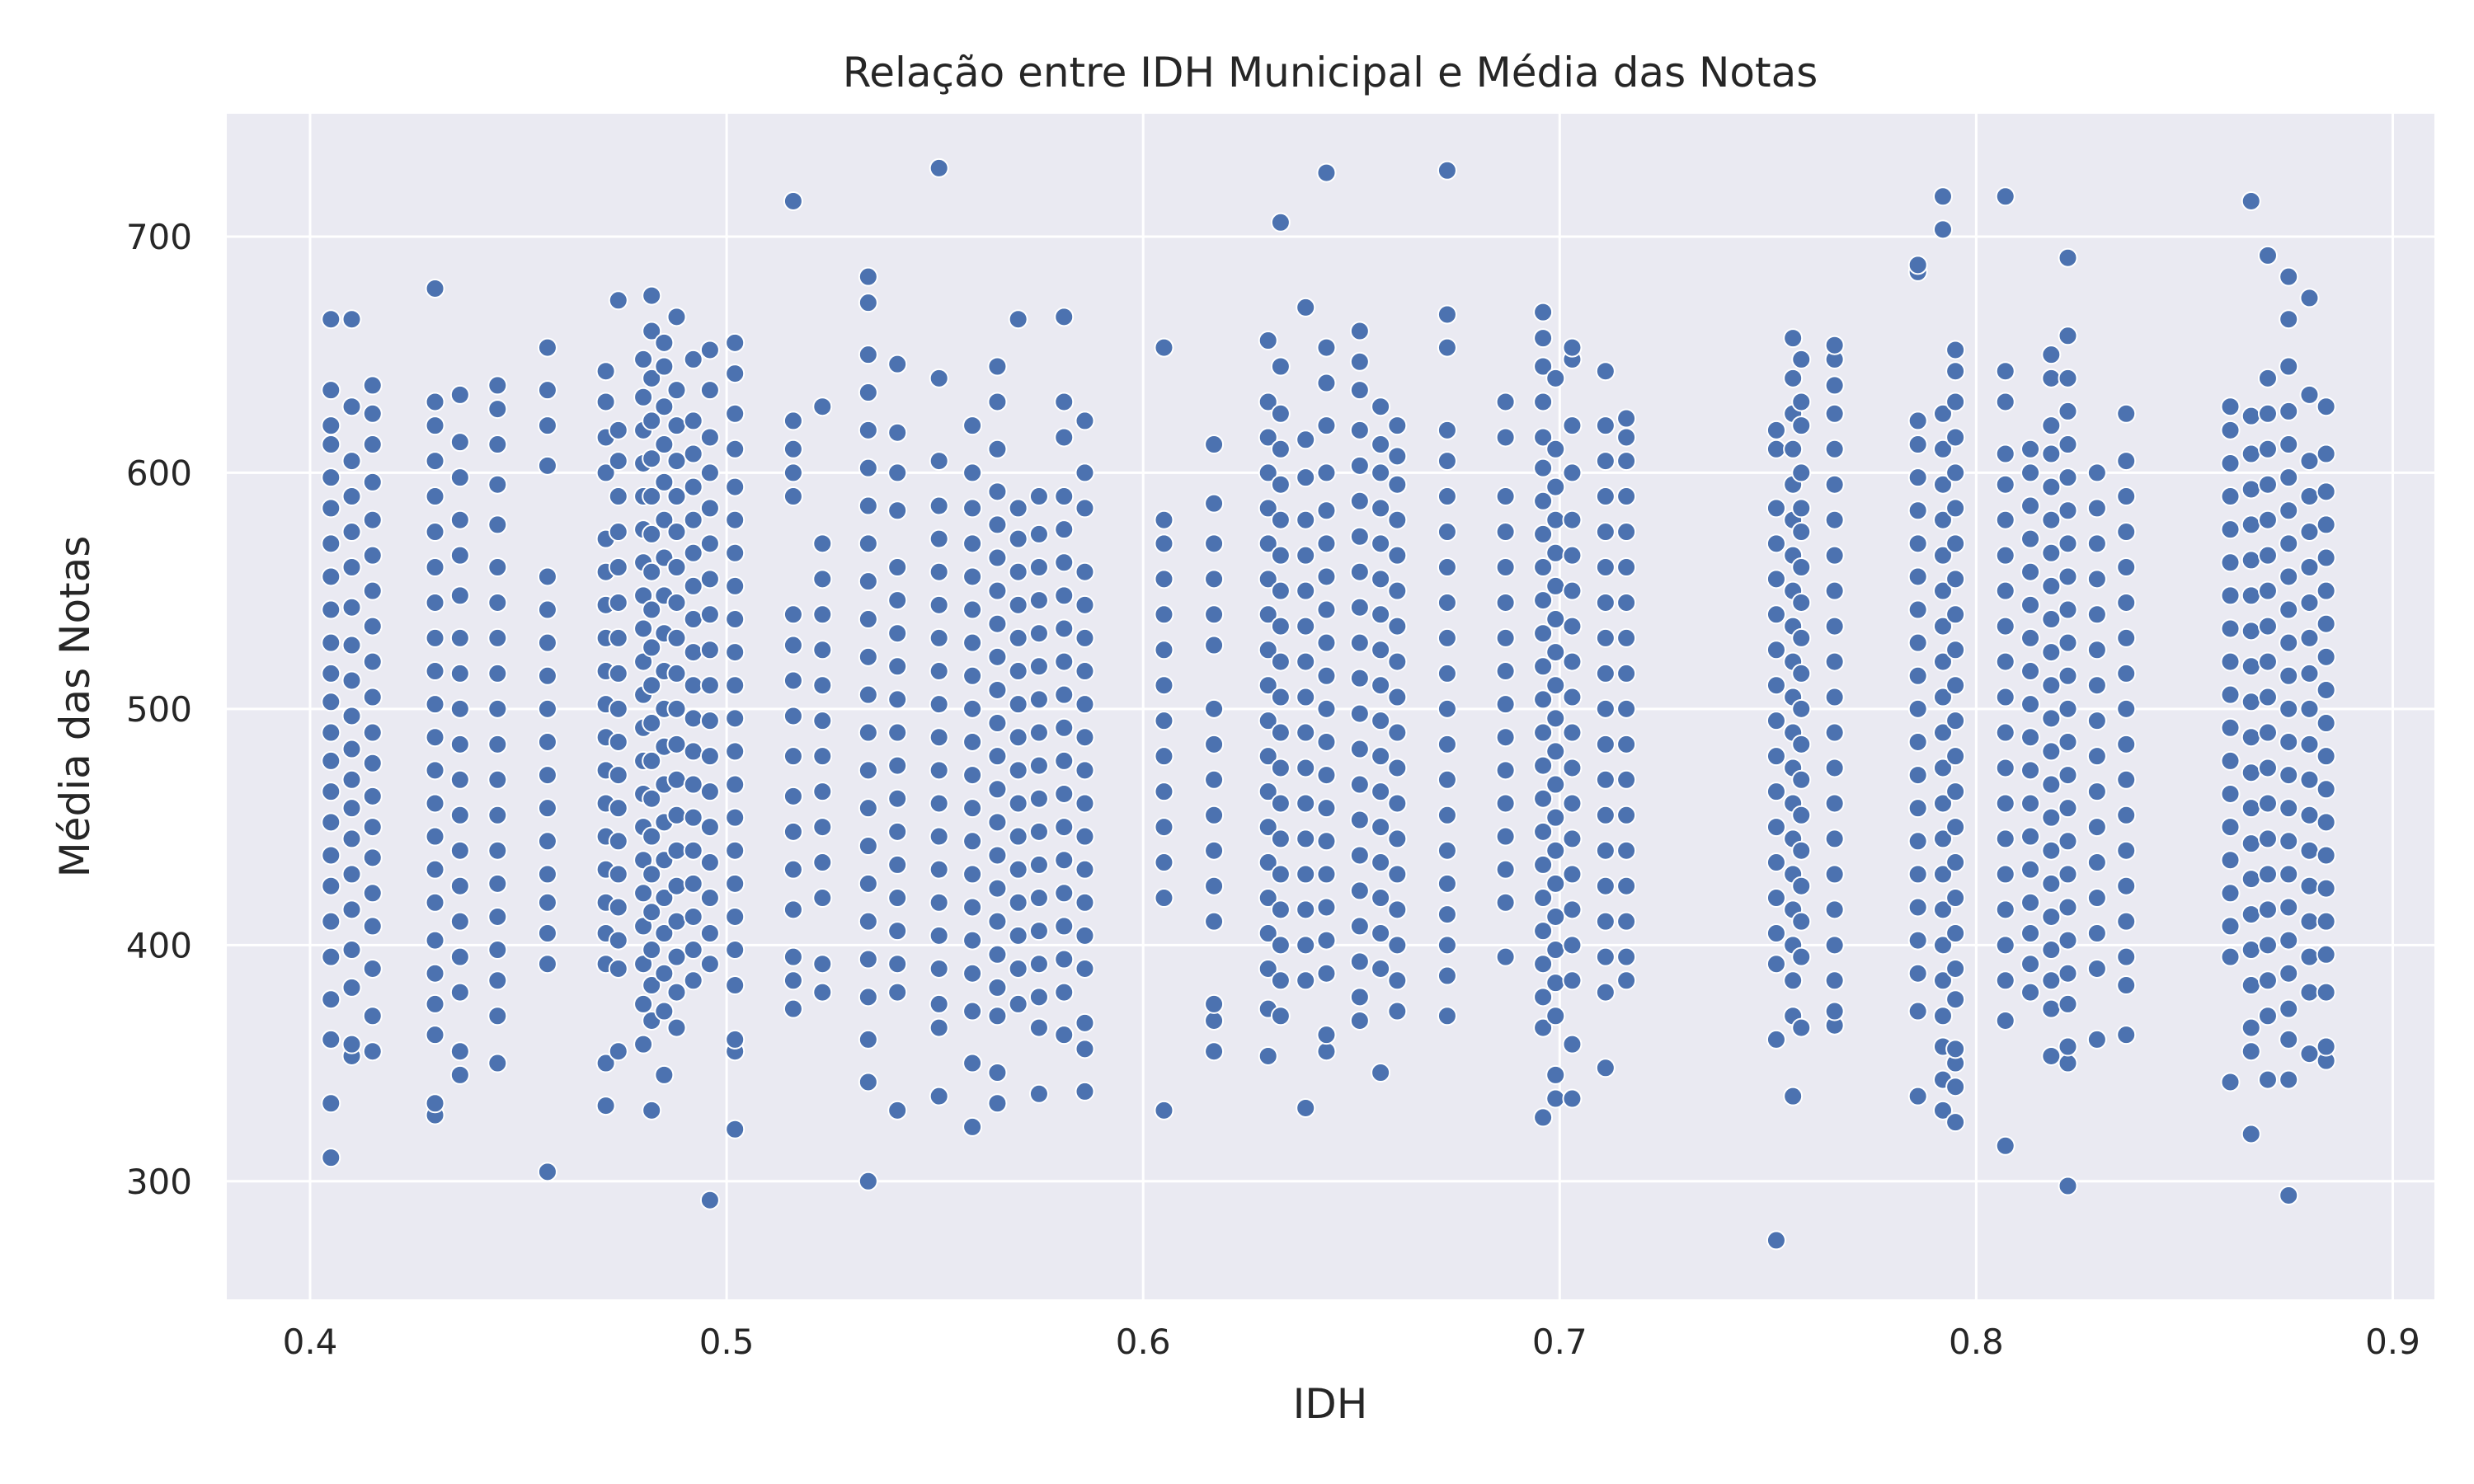 This screenshot has width=2474, height=1484. Describe the element at coordinates (159, 1182) in the screenshot. I see `y-tick-label: 300` at that location.